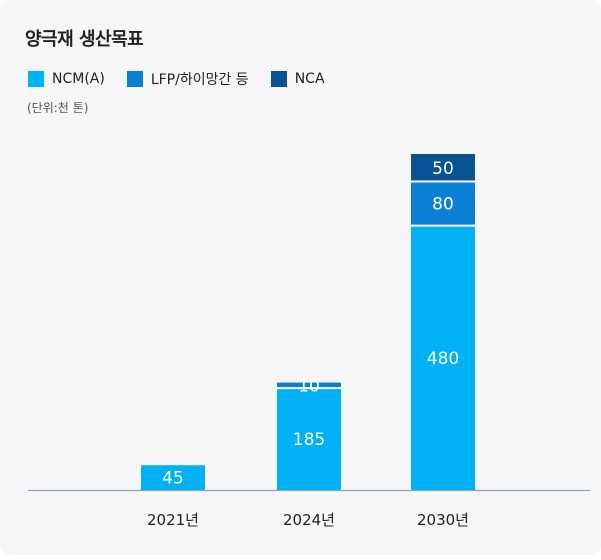 This screenshot has height=560, width=601. I want to click on data-label-ncm-2021년: 45, so click(173, 479).